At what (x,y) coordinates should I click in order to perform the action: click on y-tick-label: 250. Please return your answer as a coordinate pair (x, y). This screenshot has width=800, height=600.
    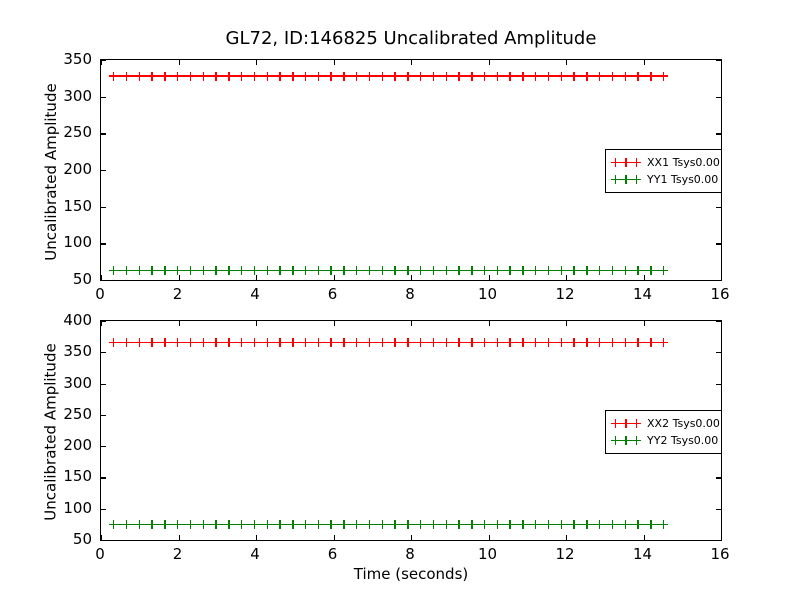
    Looking at the image, I should click on (77, 413).